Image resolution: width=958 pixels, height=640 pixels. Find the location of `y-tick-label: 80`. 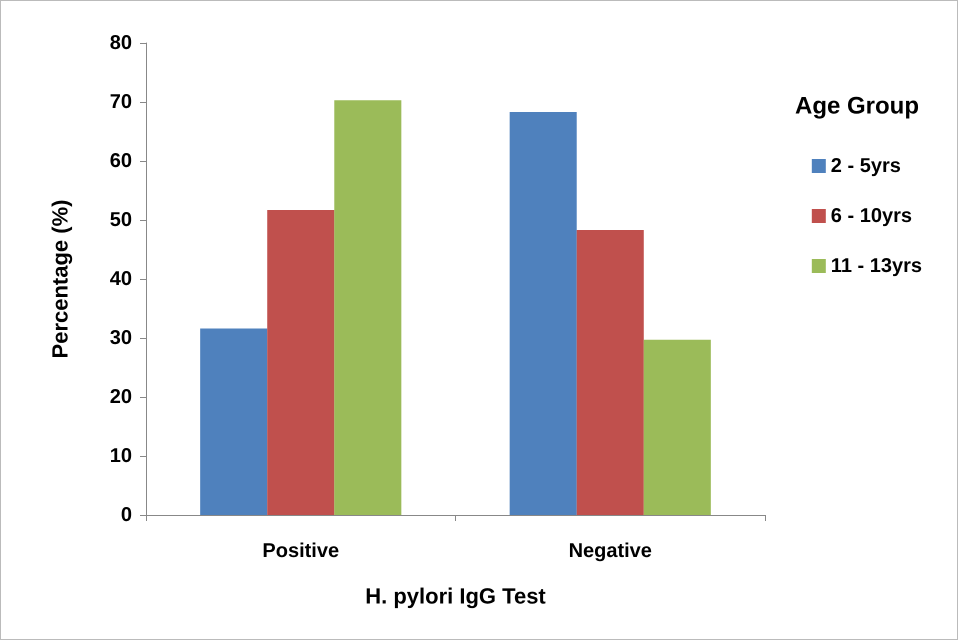

y-tick-label: 80 is located at coordinates (121, 43).